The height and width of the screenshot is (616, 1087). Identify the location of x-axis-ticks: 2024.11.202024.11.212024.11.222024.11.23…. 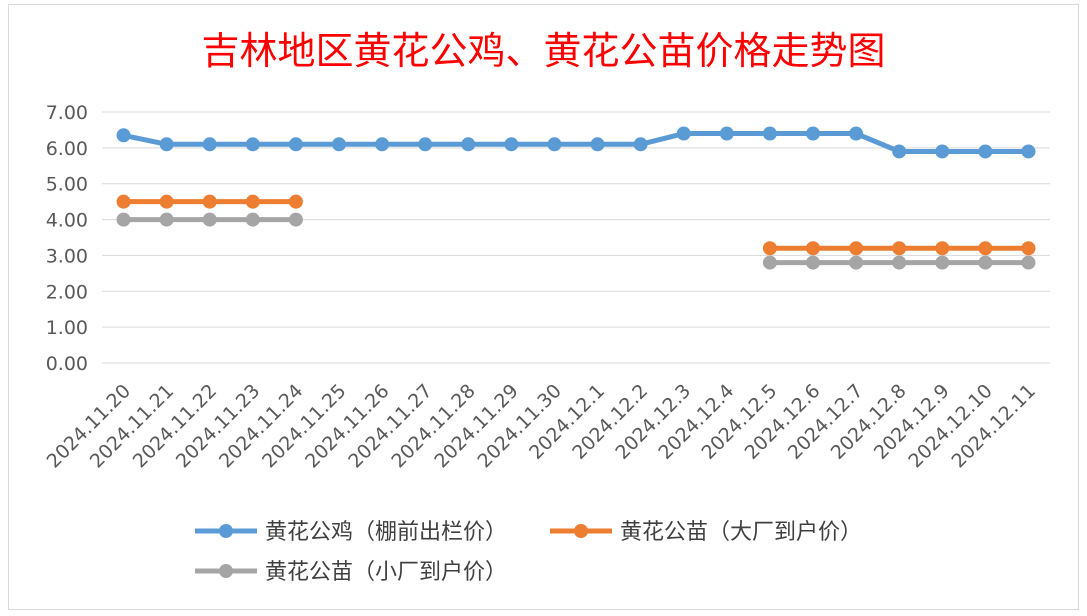
(541, 426).